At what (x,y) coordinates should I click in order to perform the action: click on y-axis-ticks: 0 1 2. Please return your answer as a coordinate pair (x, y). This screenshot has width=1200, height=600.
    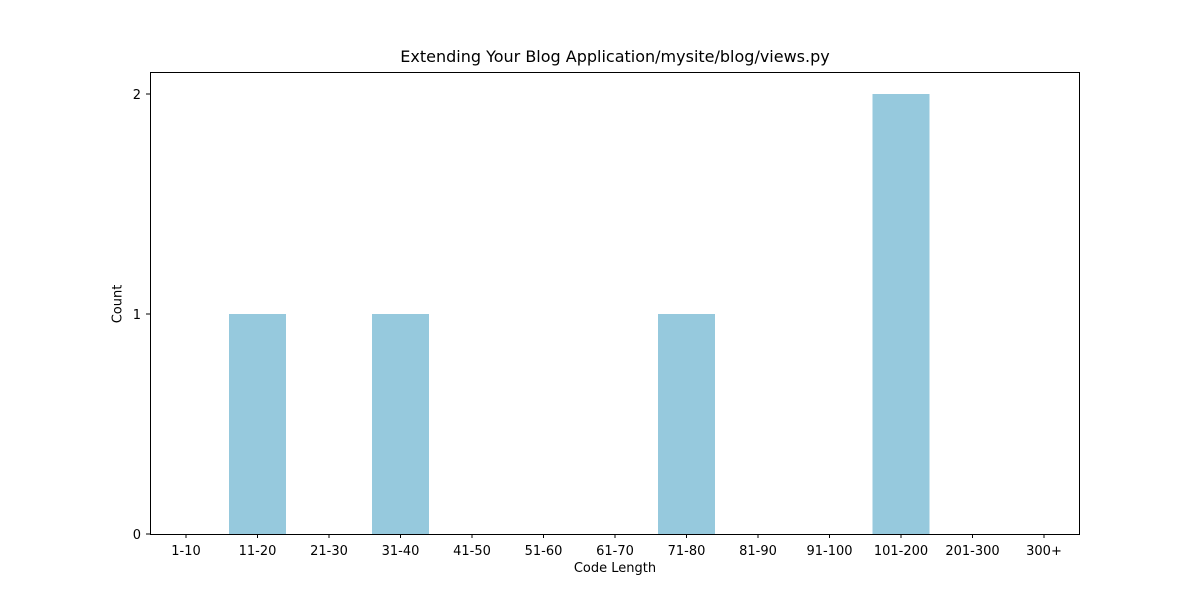
    Looking at the image, I should click on (141, 315).